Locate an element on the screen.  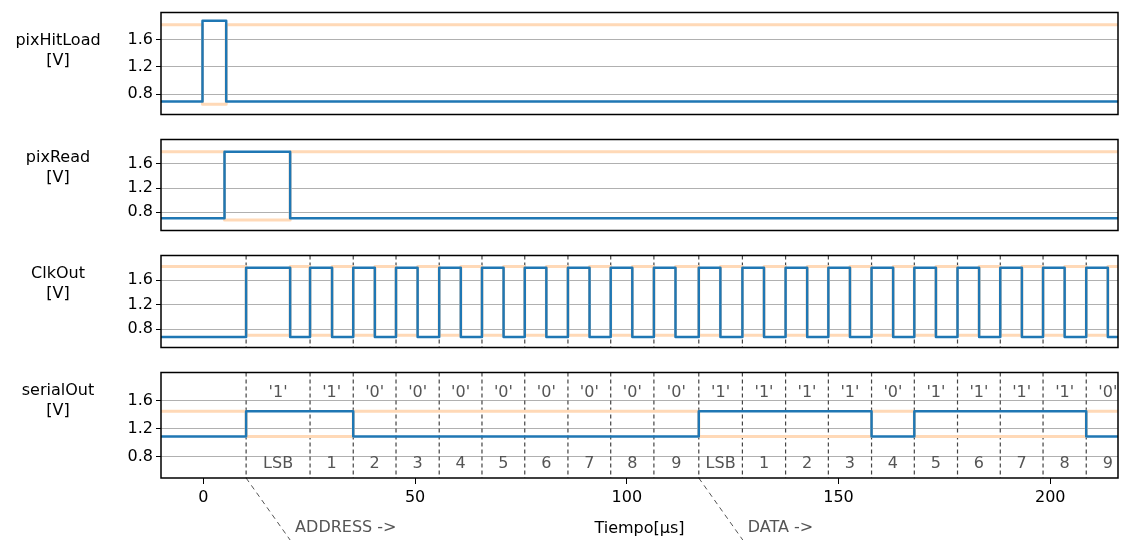
x-tick-label: 100 is located at coordinates (627, 496).